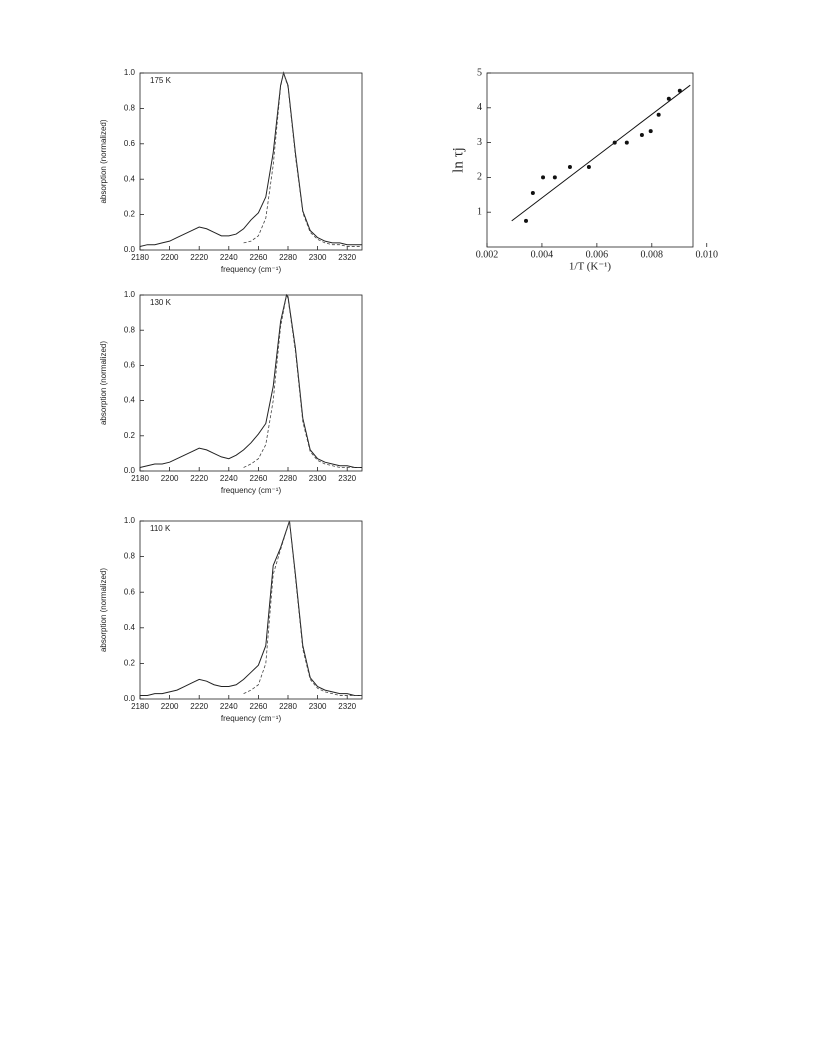  I want to click on annotation: 175 K, so click(161, 80).